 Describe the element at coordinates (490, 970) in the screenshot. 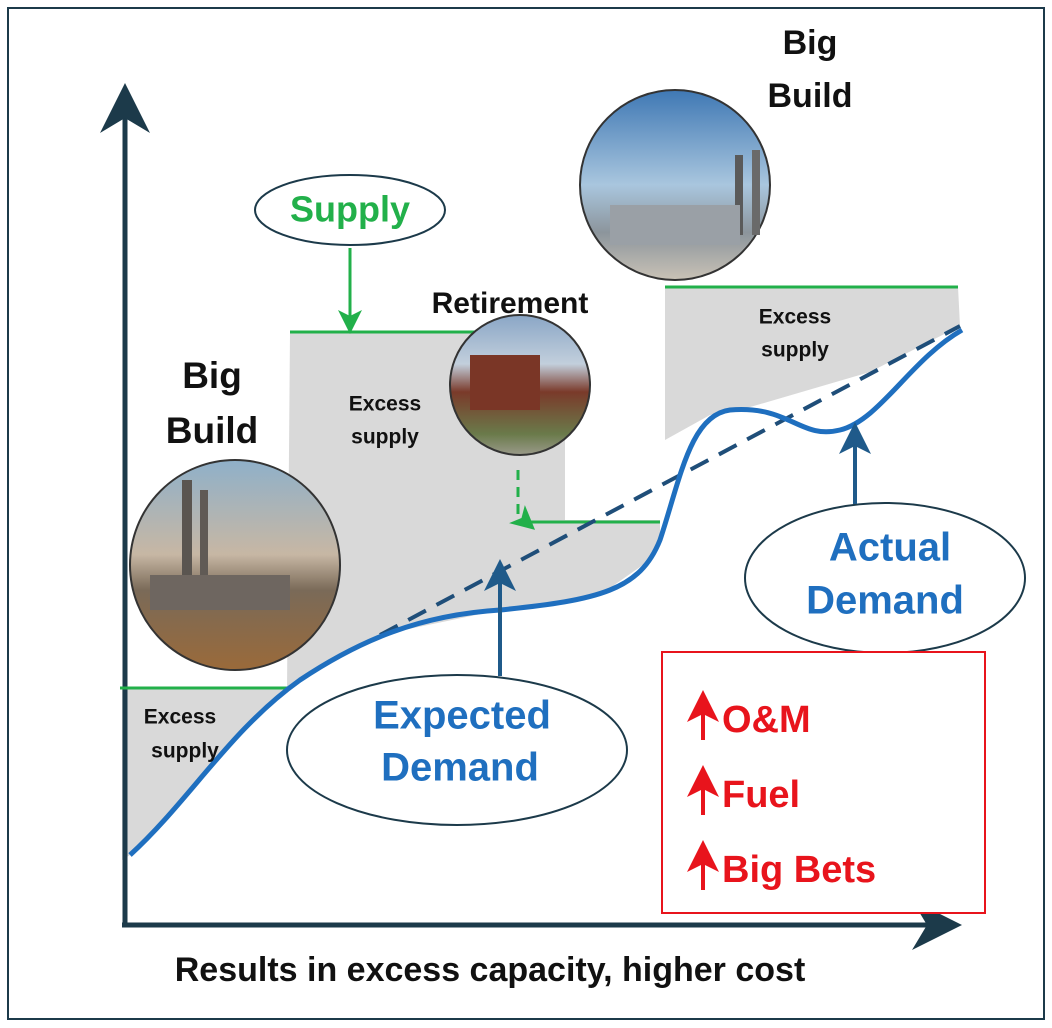

I see `caption: Results in excess capacity, higher cost` at that location.